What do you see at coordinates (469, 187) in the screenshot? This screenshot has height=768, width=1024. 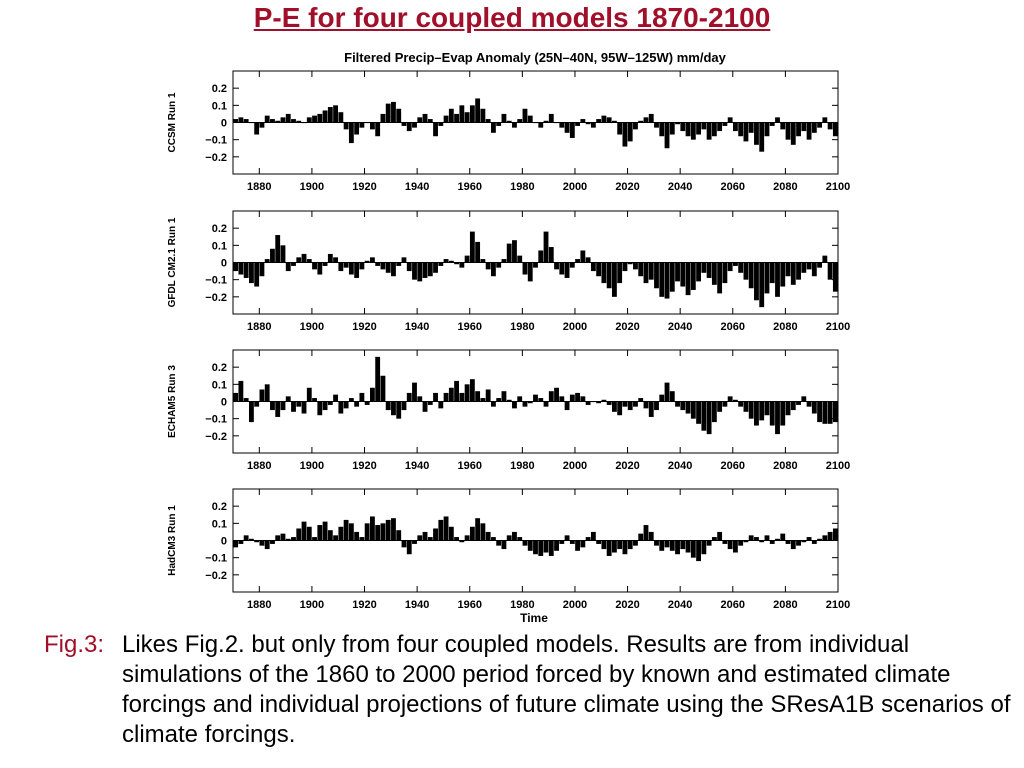 I see `x-tick-label: 1960` at bounding box center [469, 187].